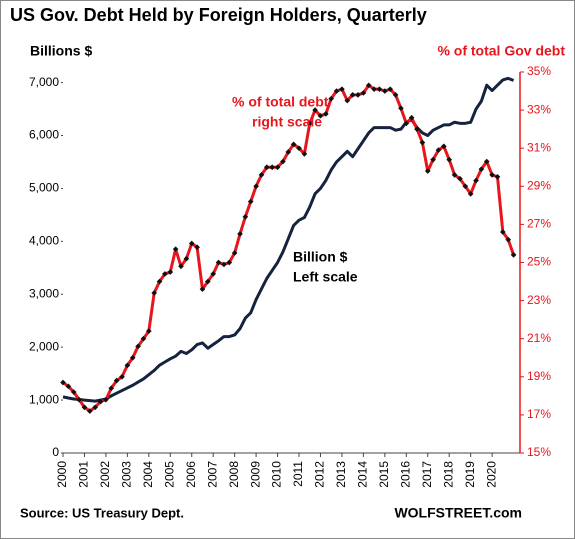 The width and height of the screenshot is (575, 539). What do you see at coordinates (491, 474) in the screenshot?
I see `x-tick-label: 2020` at bounding box center [491, 474].